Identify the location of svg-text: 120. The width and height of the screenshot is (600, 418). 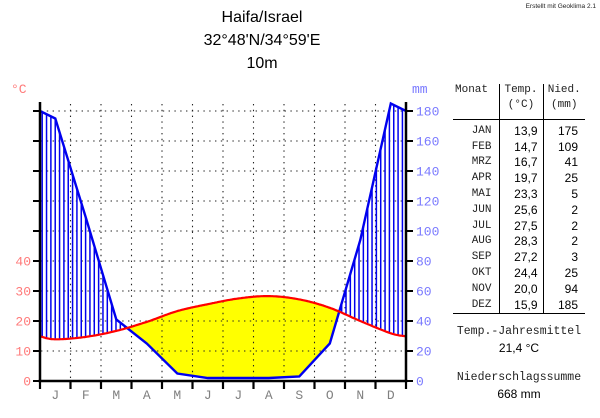
(427, 202).